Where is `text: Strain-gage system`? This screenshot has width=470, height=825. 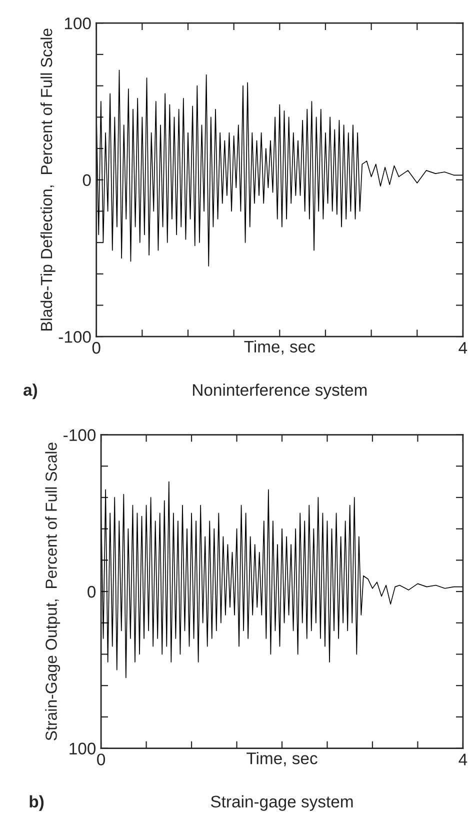 text: Strain-gage system is located at coordinates (281, 803).